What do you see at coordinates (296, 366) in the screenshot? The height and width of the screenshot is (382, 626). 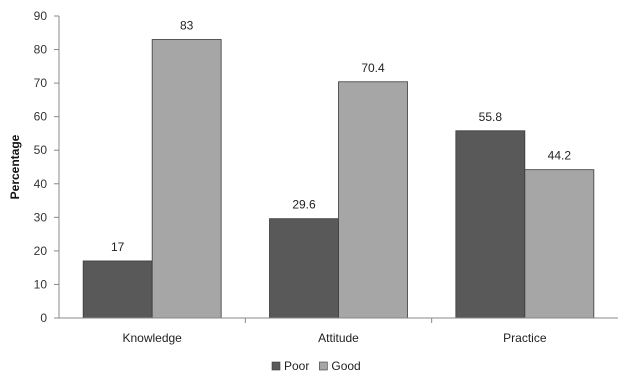 I see `legend-label: Poor` at bounding box center [296, 366].